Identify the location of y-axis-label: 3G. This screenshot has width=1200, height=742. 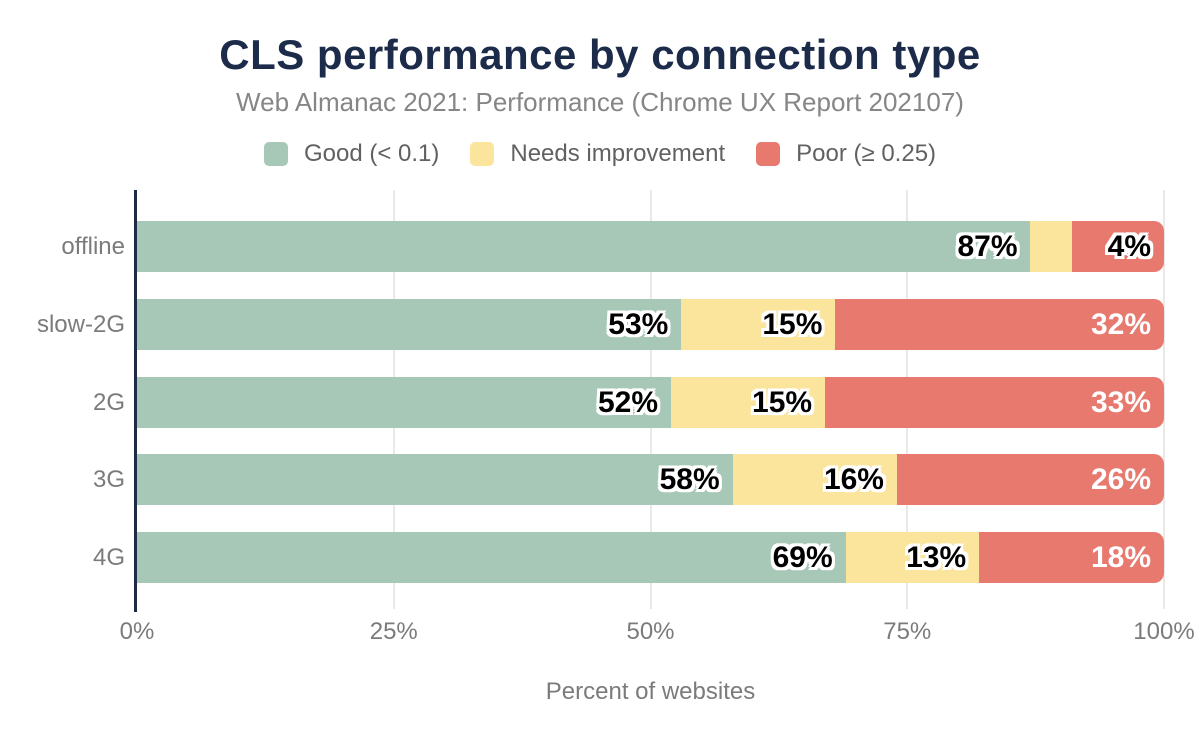
(108, 480).